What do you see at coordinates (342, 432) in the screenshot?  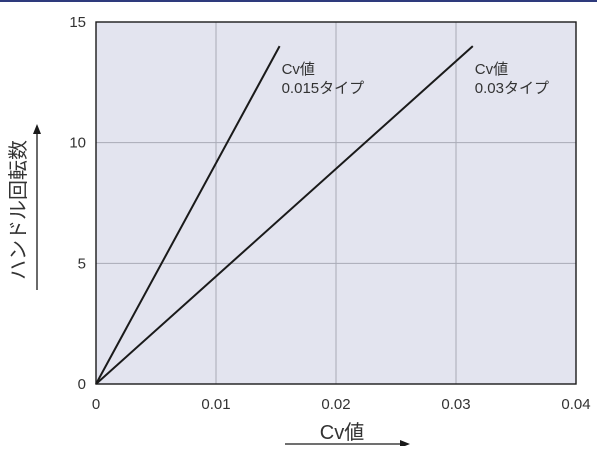 I see `x-axis-label: Cv値` at bounding box center [342, 432].